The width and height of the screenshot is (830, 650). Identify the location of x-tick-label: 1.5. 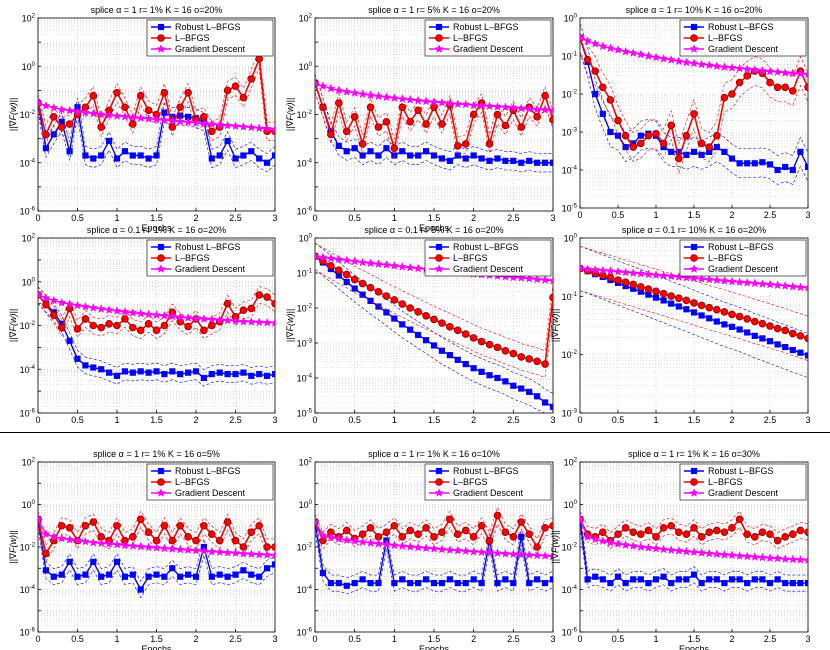
(434, 639).